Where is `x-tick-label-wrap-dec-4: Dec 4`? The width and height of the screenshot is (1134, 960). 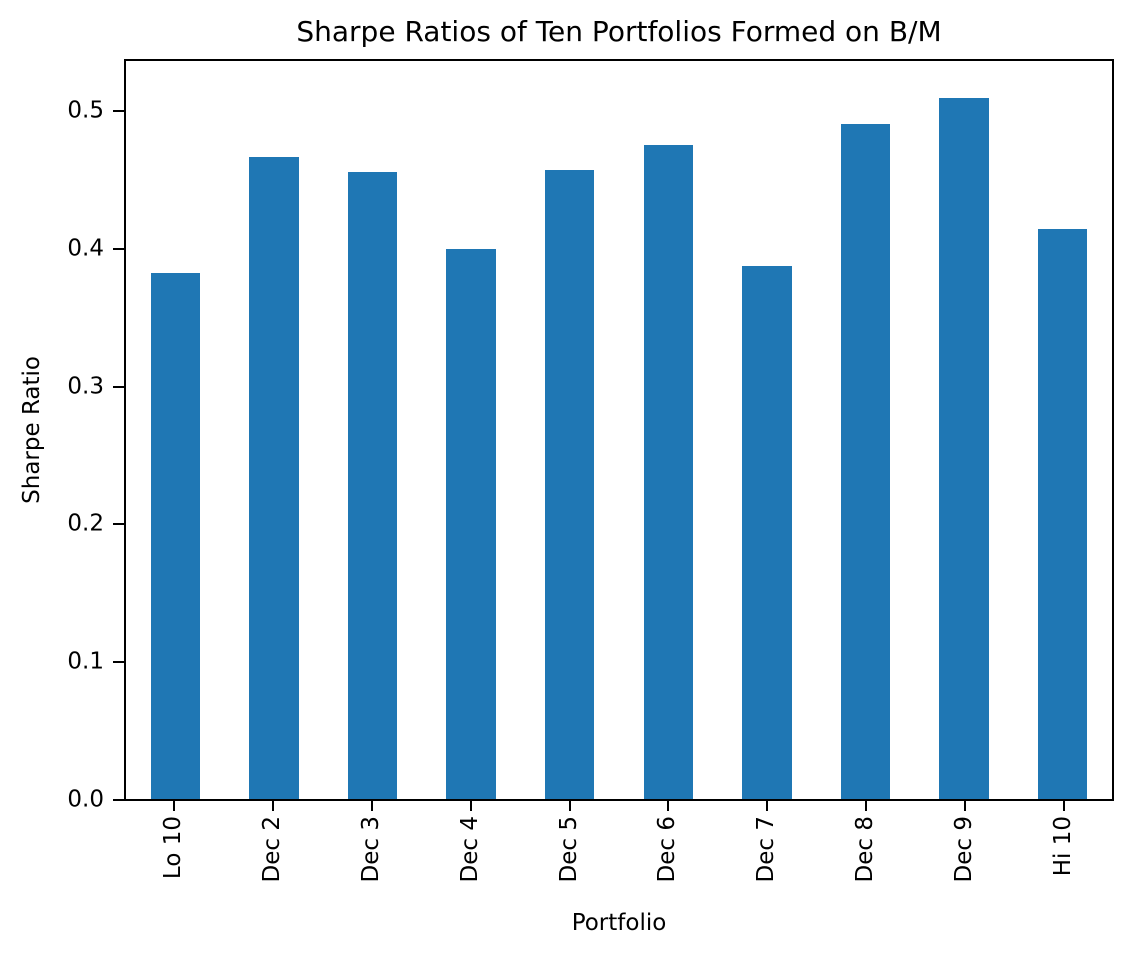
x-tick-label-wrap-dec-4: Dec 4 is located at coordinates (471, 849).